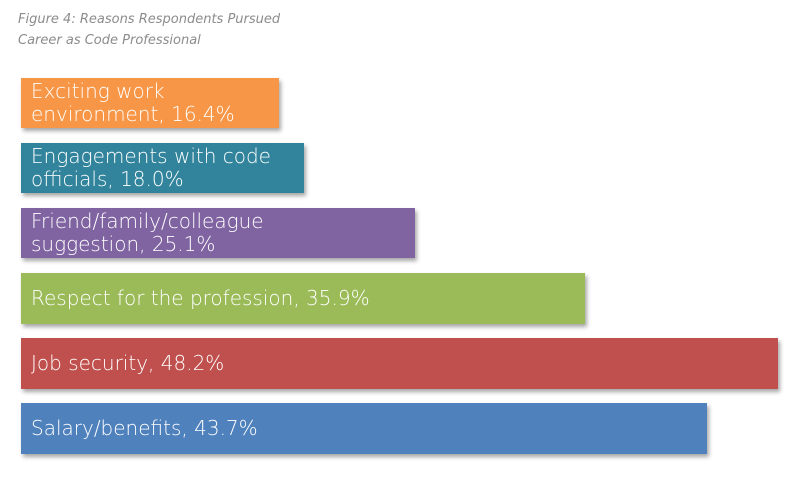 This screenshot has width=800, height=483. Describe the element at coordinates (128, 363) in the screenshot. I see `bar-label: Job security, 48.2%` at that location.